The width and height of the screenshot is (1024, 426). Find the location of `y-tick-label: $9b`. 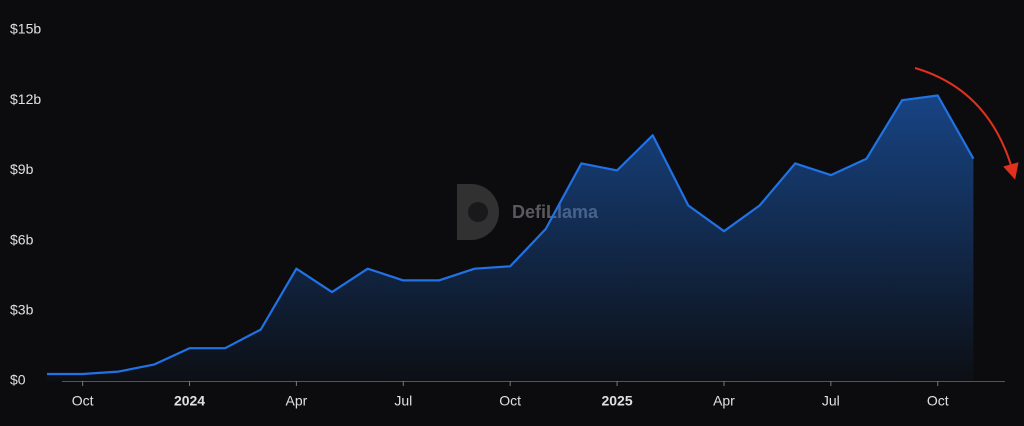

y-tick-label: $9b is located at coordinates (22, 169).